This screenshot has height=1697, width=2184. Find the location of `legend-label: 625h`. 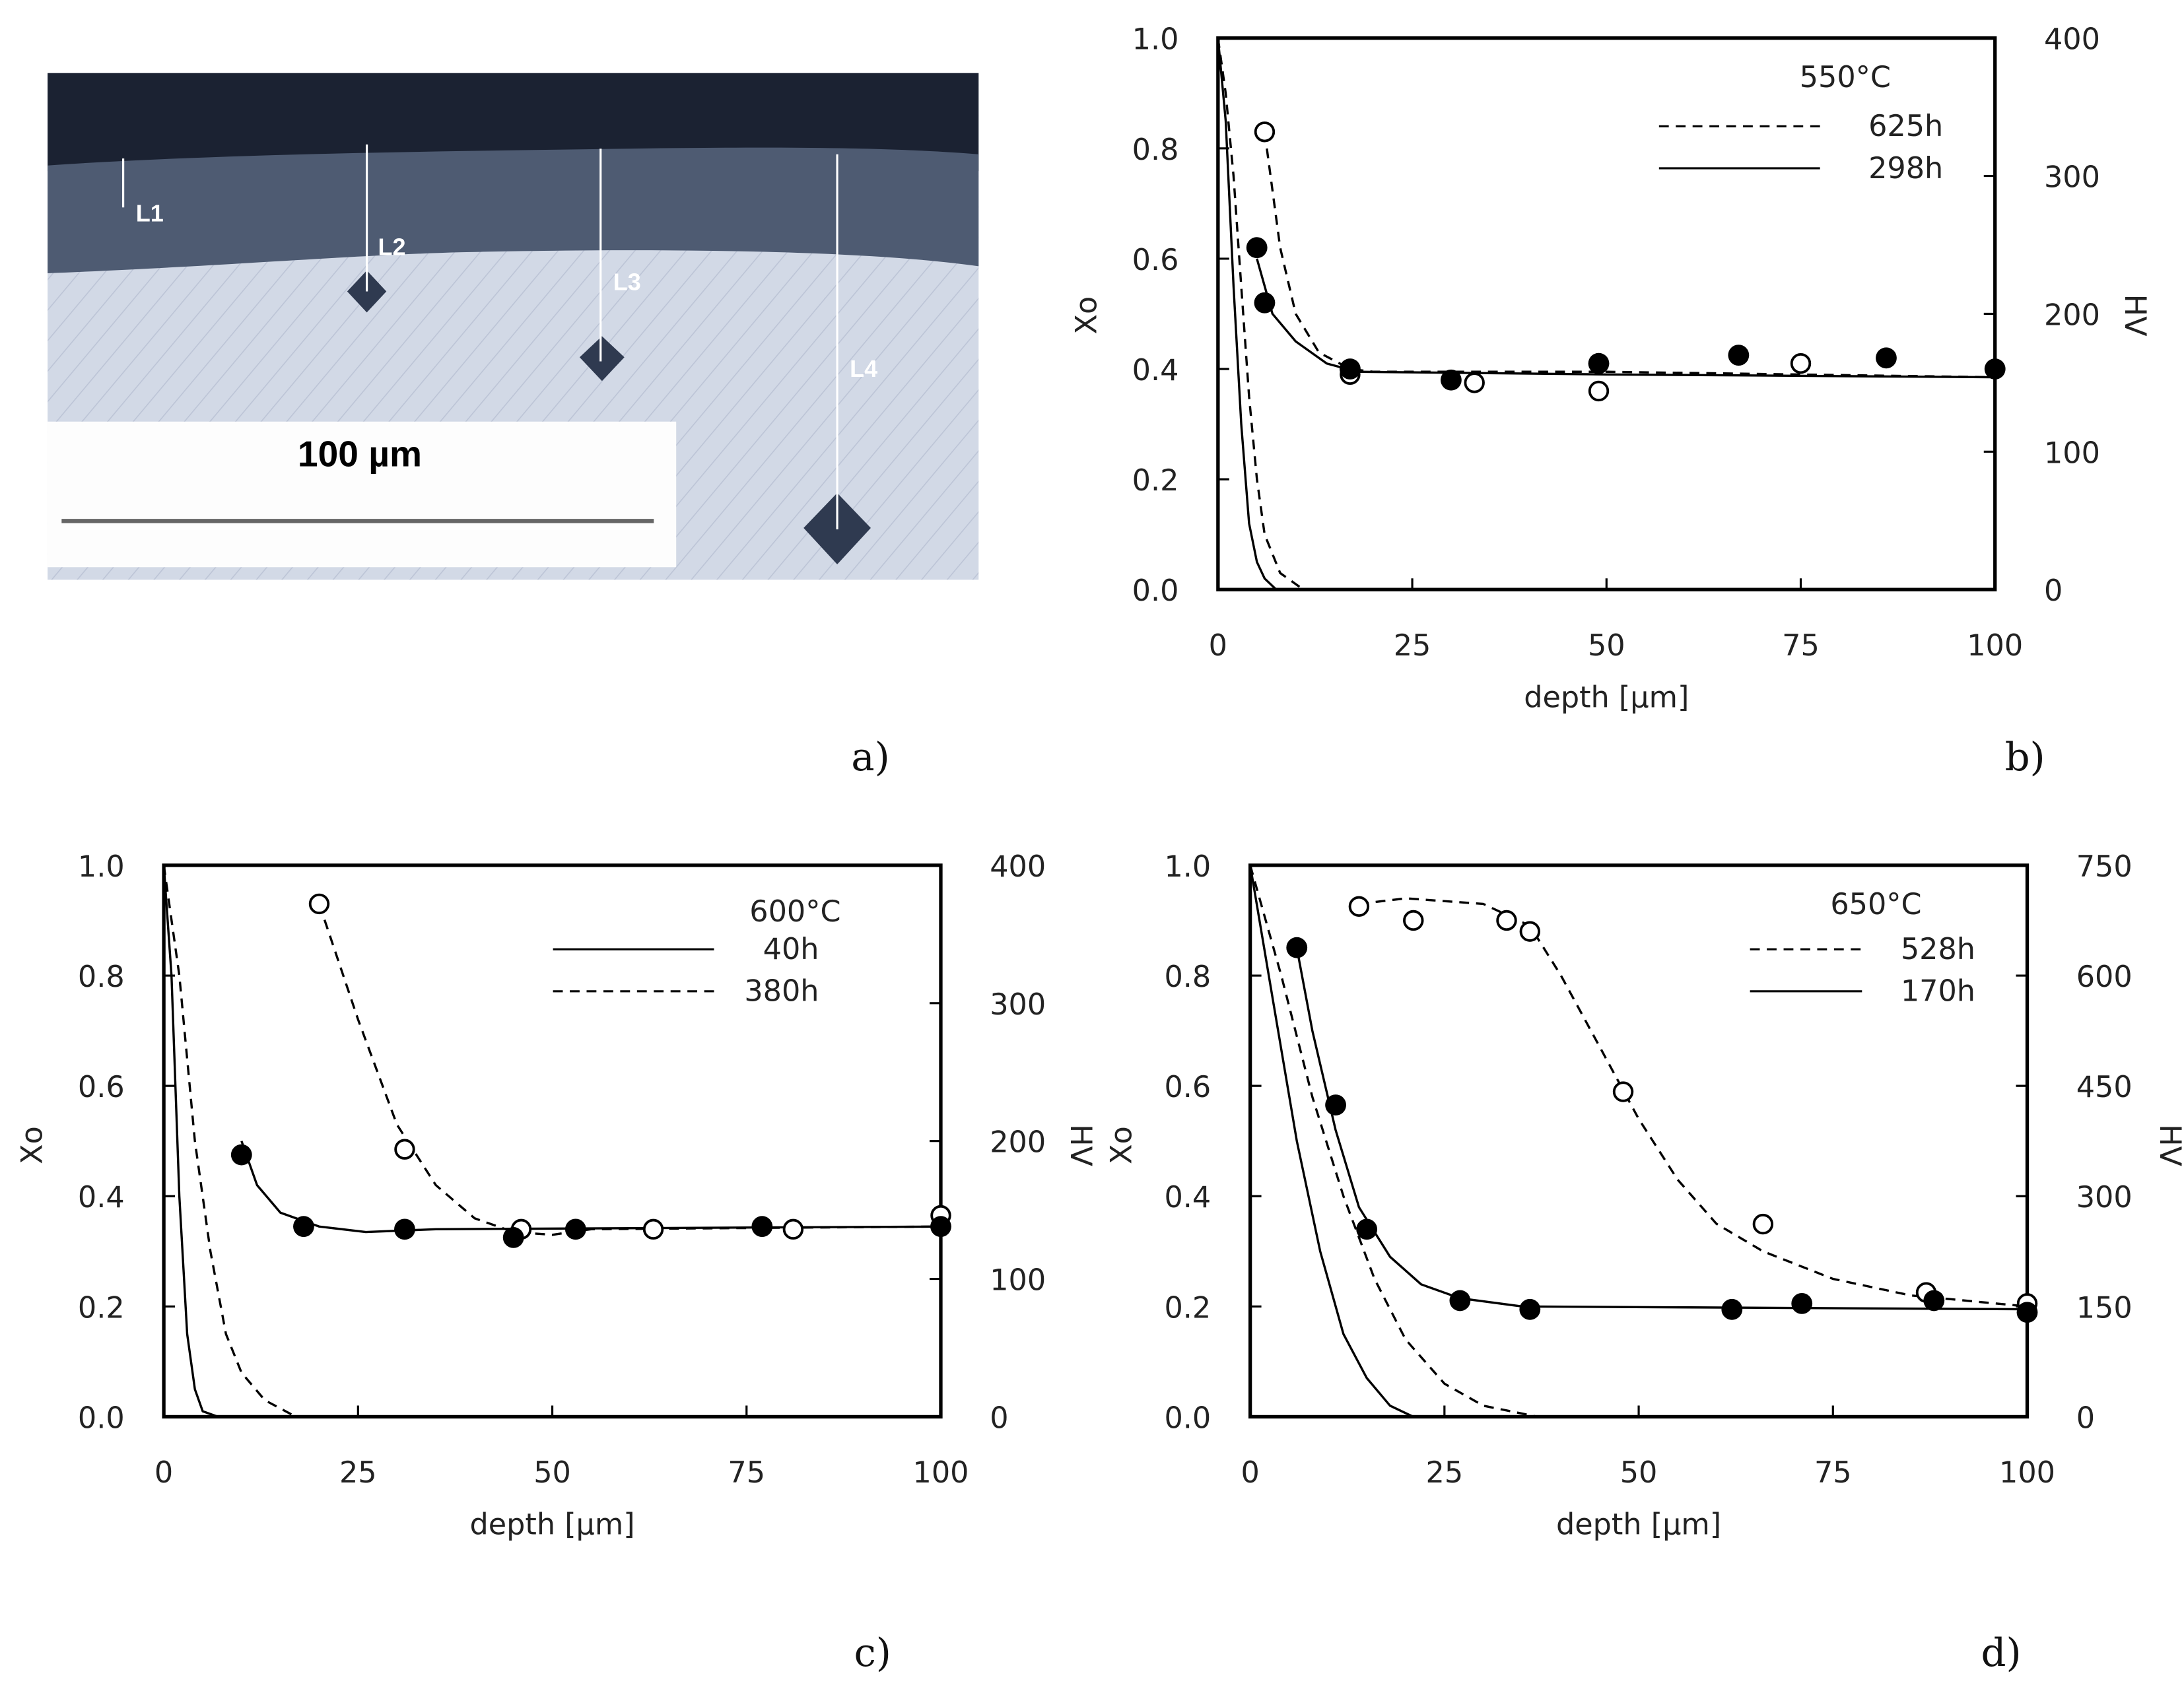

legend-label: 625h is located at coordinates (1905, 126).